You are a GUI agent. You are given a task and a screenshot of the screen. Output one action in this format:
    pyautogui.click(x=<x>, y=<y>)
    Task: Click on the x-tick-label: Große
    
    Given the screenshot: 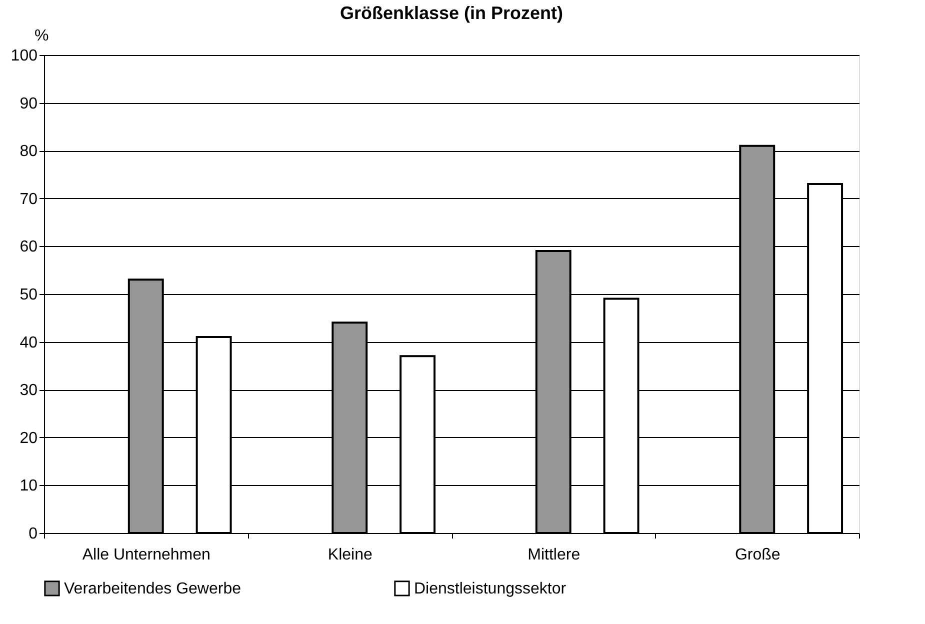 What is the action you would take?
    pyautogui.click(x=757, y=555)
    